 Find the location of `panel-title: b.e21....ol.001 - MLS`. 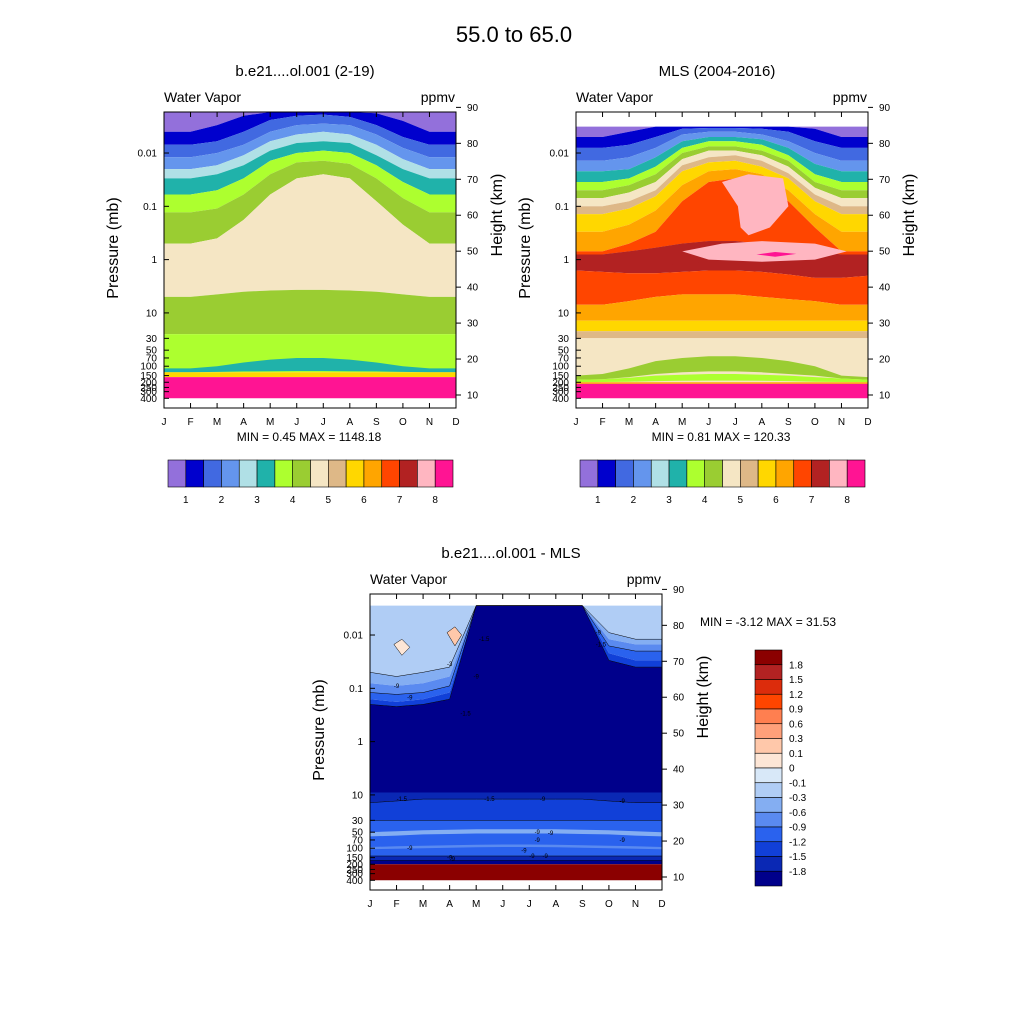

panel-title: b.e21....ol.001 - MLS is located at coordinates (510, 553).